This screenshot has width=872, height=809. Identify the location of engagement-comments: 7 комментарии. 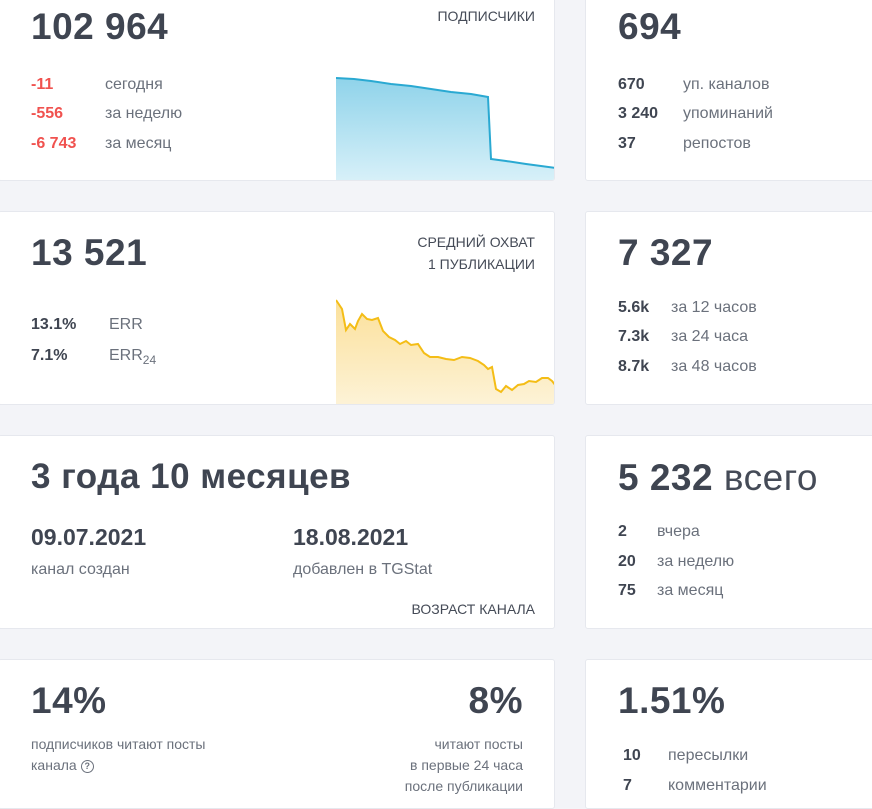
(695, 785).